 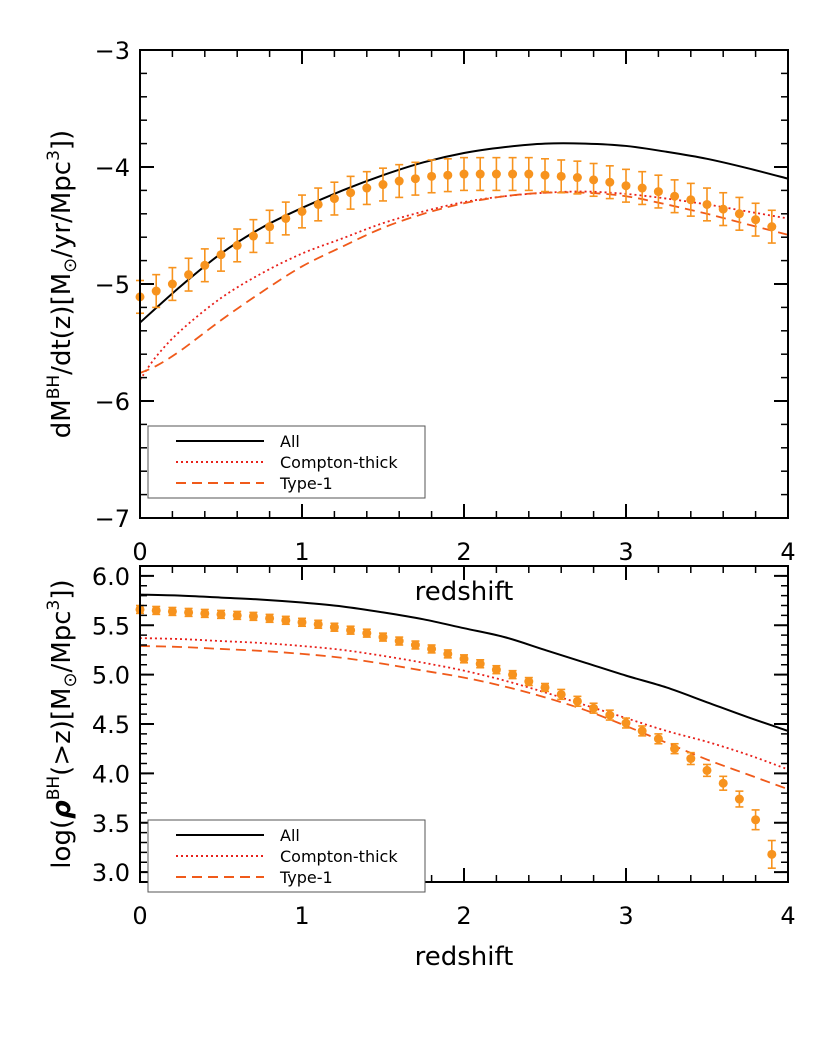 I want to click on y-title-part: log(, so click(x=62, y=844).